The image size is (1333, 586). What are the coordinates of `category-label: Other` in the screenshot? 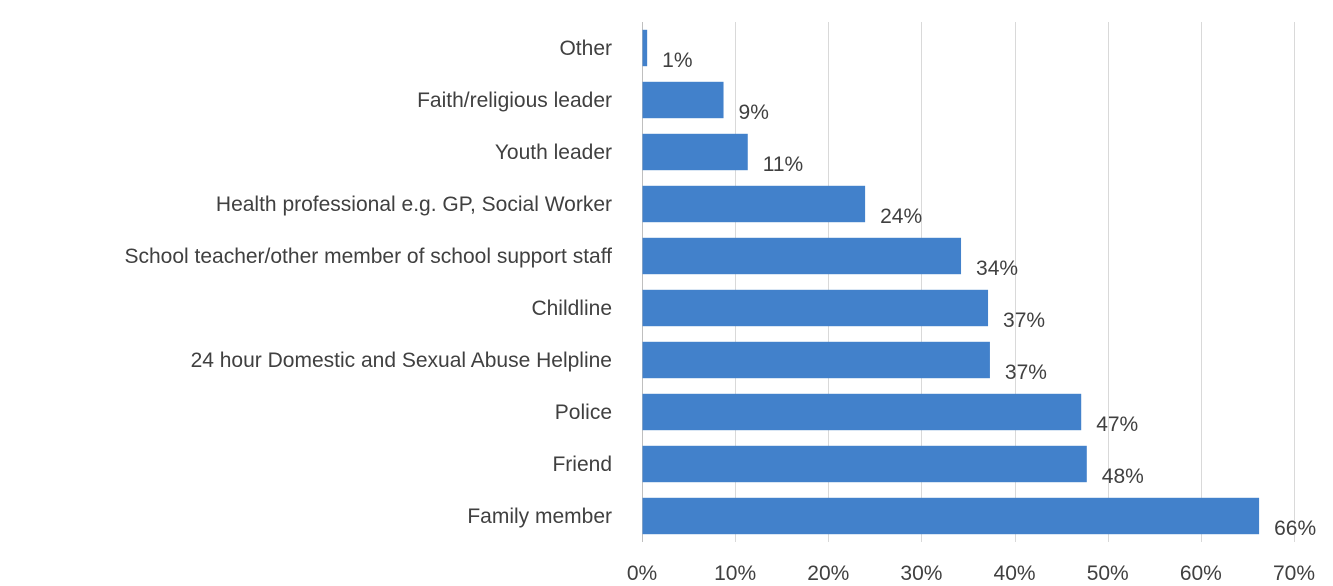 It's located at (585, 48).